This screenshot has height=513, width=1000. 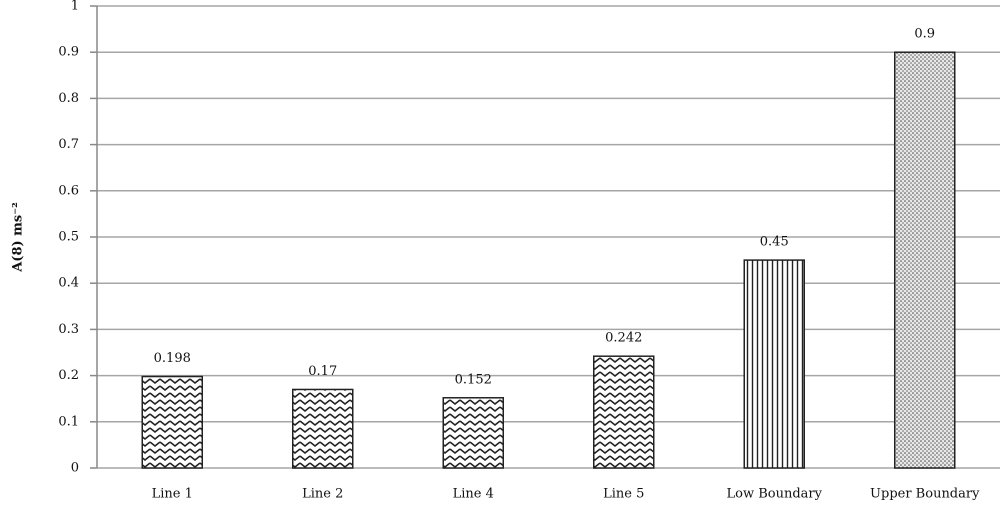 What do you see at coordinates (68, 329) in the screenshot?
I see `y-tick-label: 0.3` at bounding box center [68, 329].